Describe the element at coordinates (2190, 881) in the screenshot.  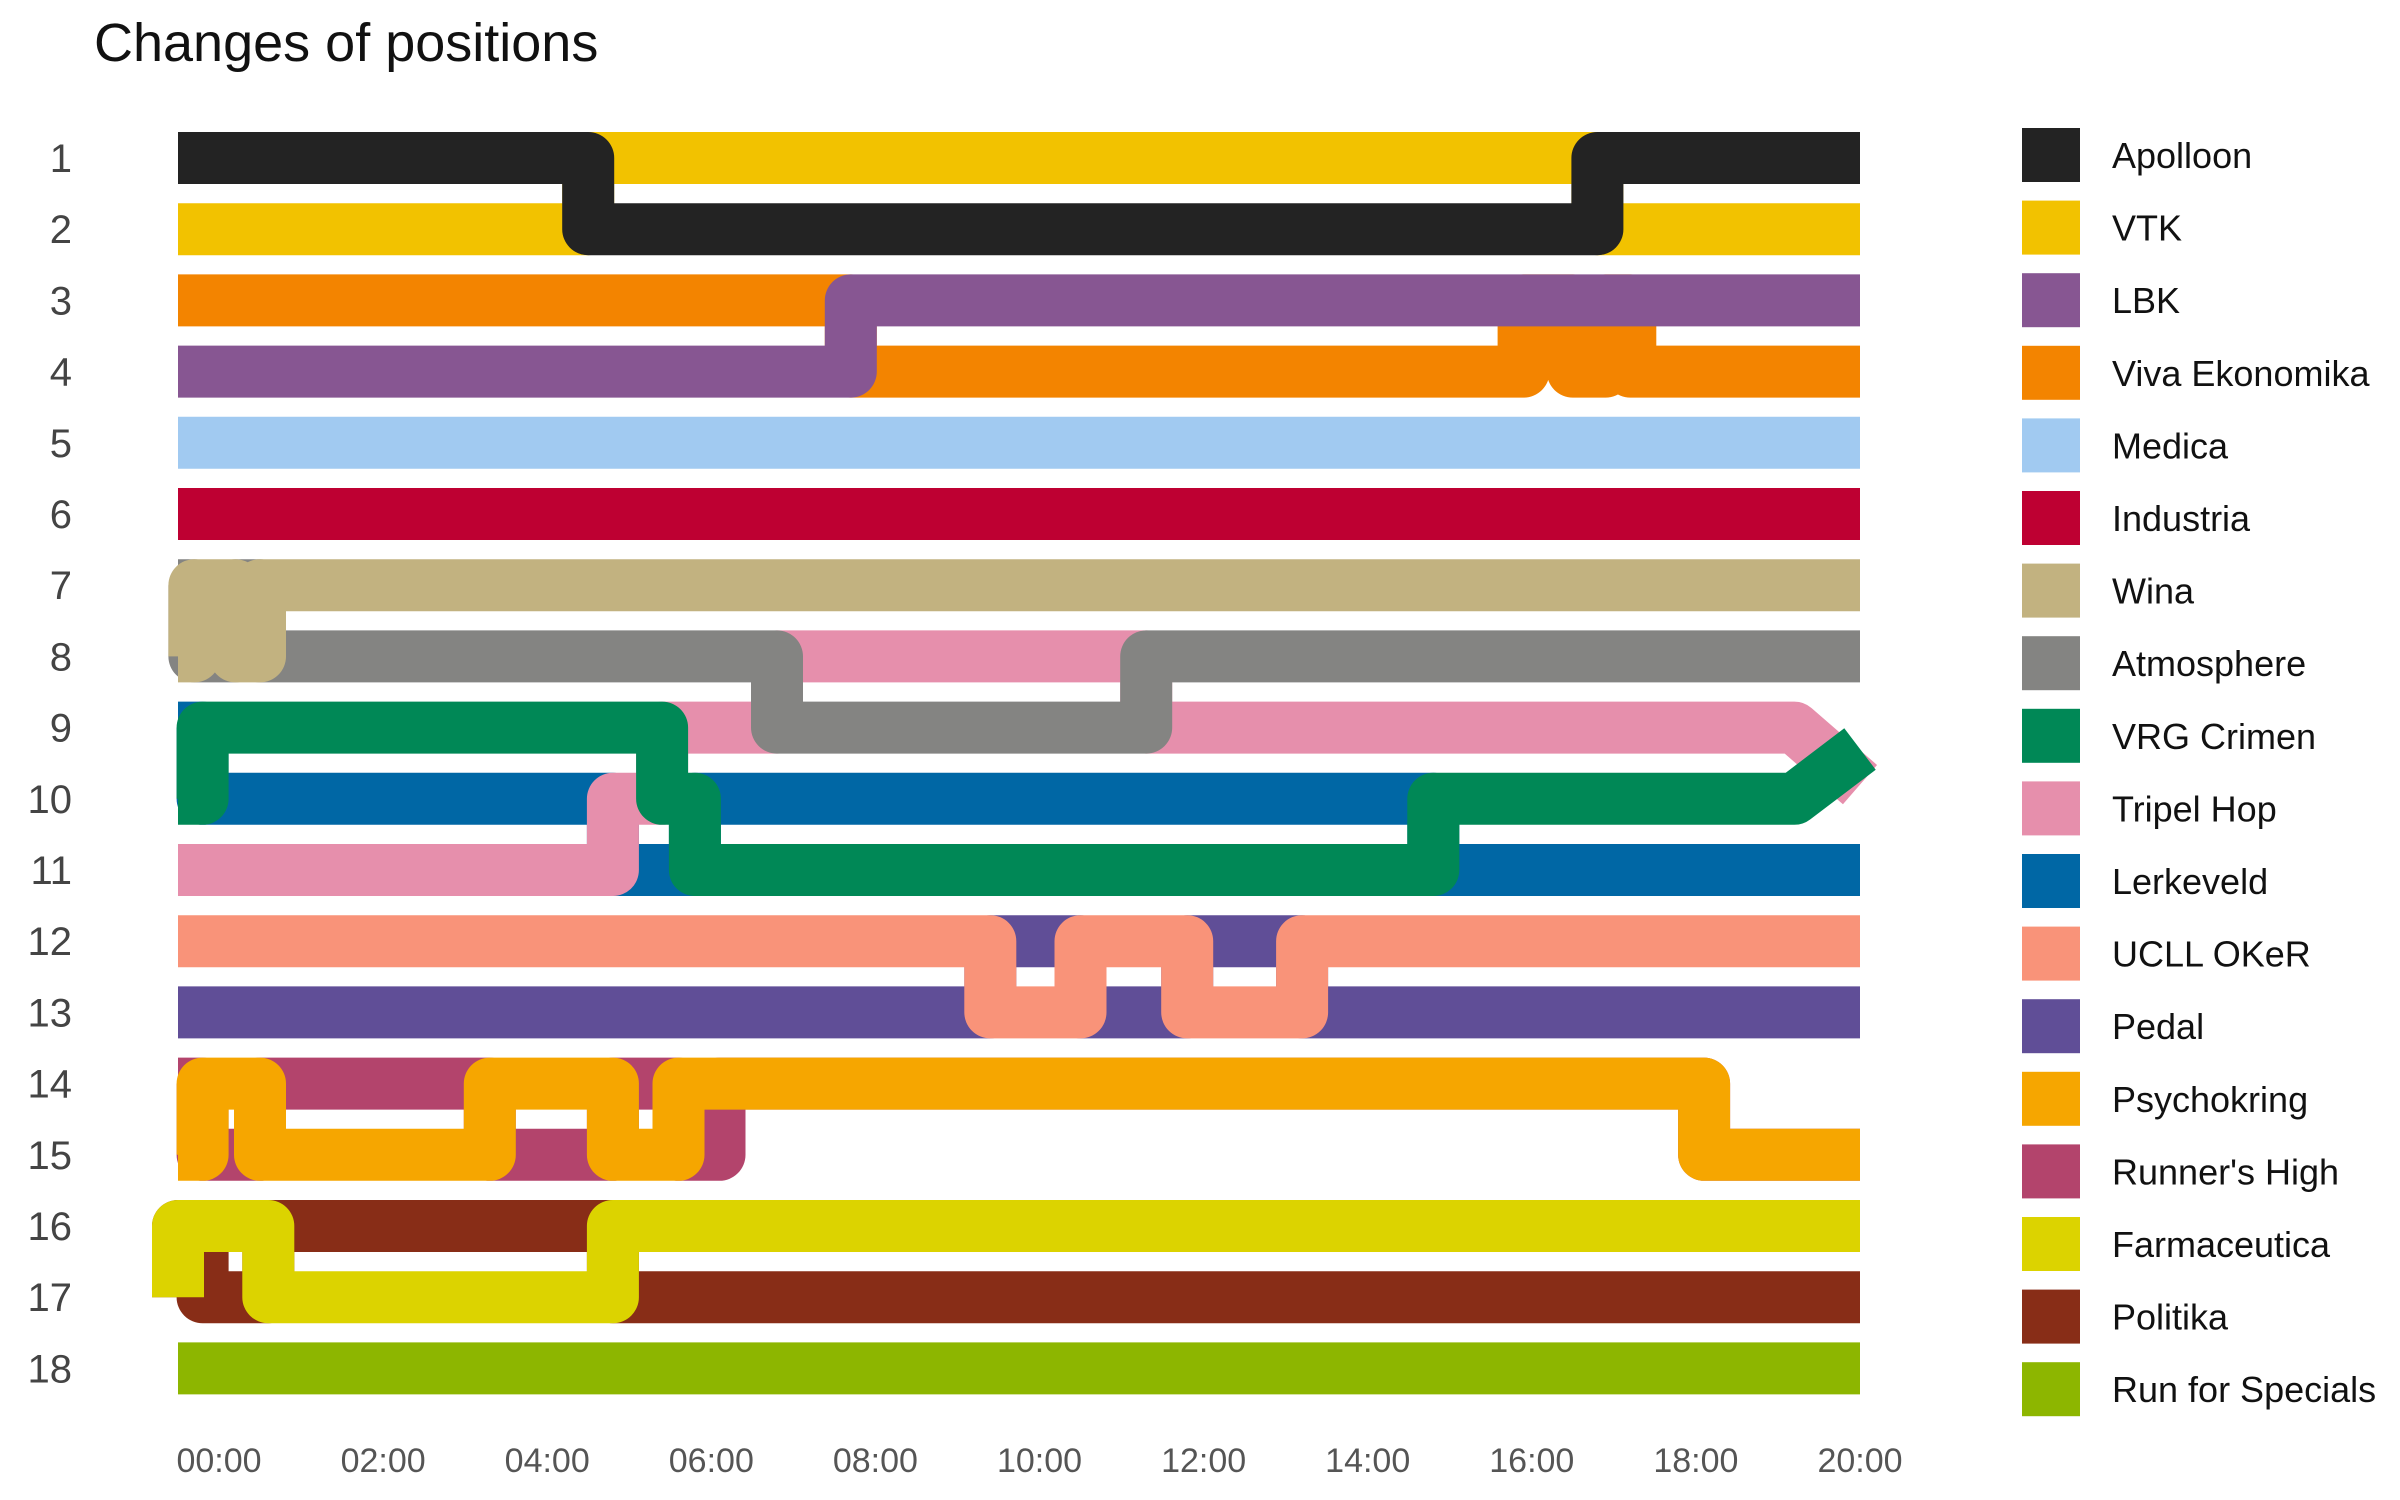
I see `legend-label-lerkeveld: Lerkeveld` at that location.